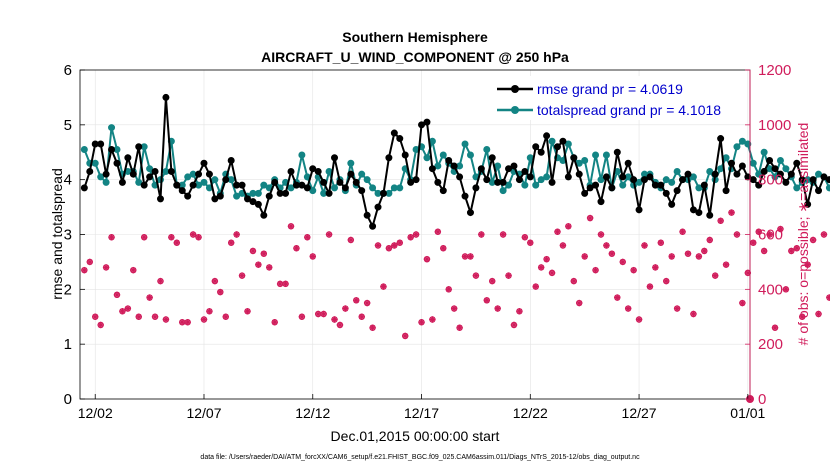 This screenshot has height=470, width=830. I want to click on x-tick-label: 12/17, so click(421, 413).